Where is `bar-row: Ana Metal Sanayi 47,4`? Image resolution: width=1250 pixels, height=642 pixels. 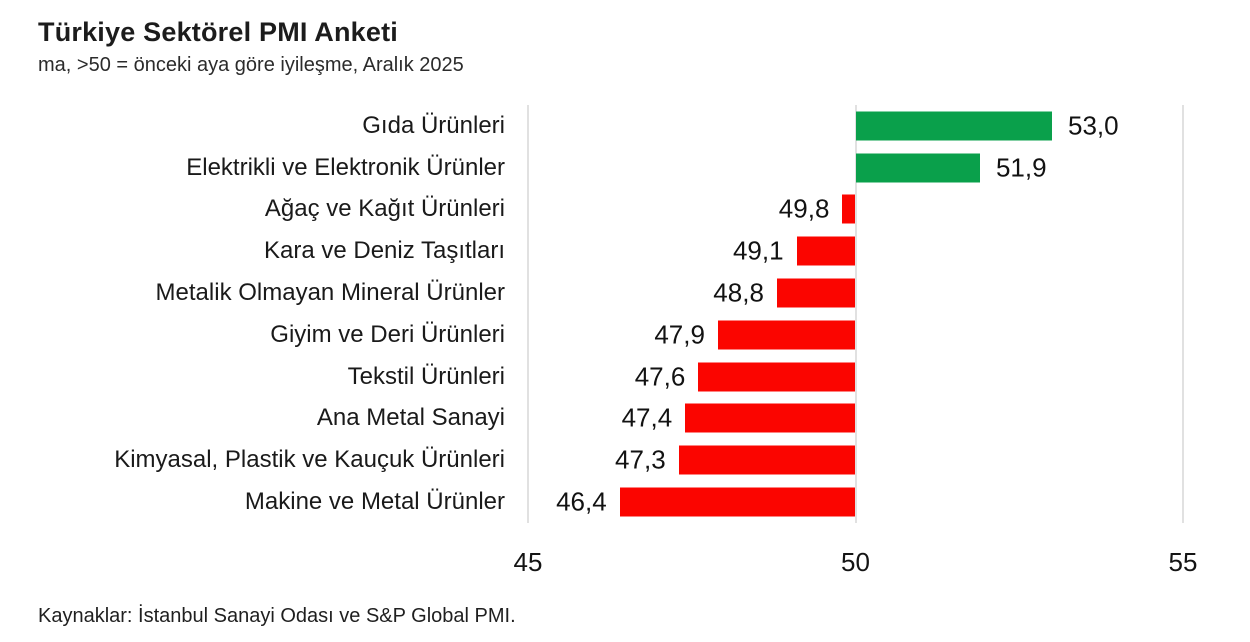
bar-row: Ana Metal Sanayi 47,4 is located at coordinates (625, 419).